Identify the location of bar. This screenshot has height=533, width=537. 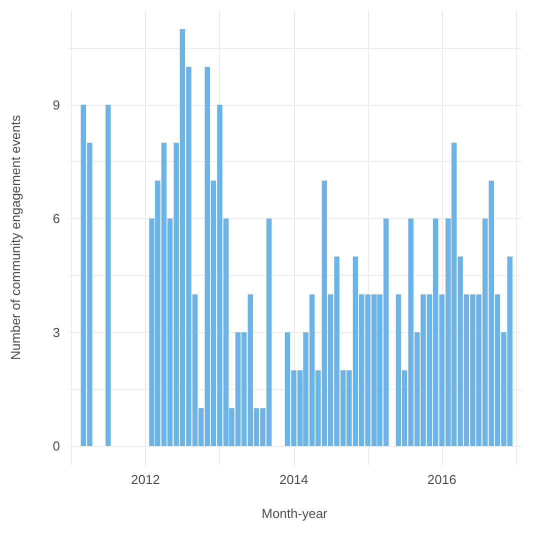
(108, 275).